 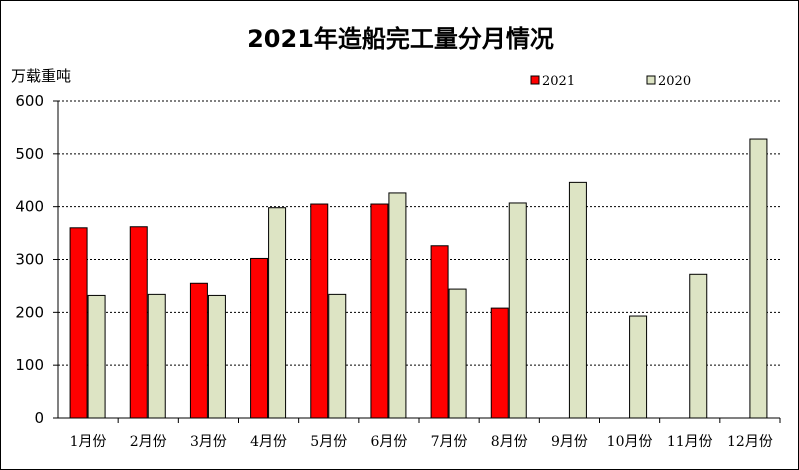 What do you see at coordinates (535, 80) in the screenshot?
I see `legend-swatch-2021` at bounding box center [535, 80].